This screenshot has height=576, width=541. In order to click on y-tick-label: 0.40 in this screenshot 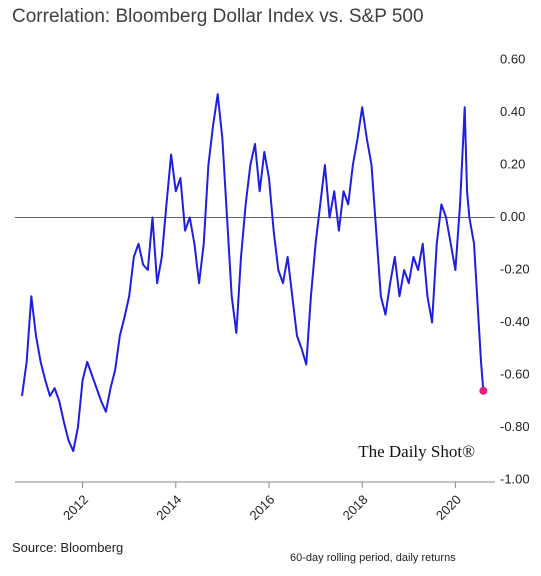, I will do `click(512, 111)`.